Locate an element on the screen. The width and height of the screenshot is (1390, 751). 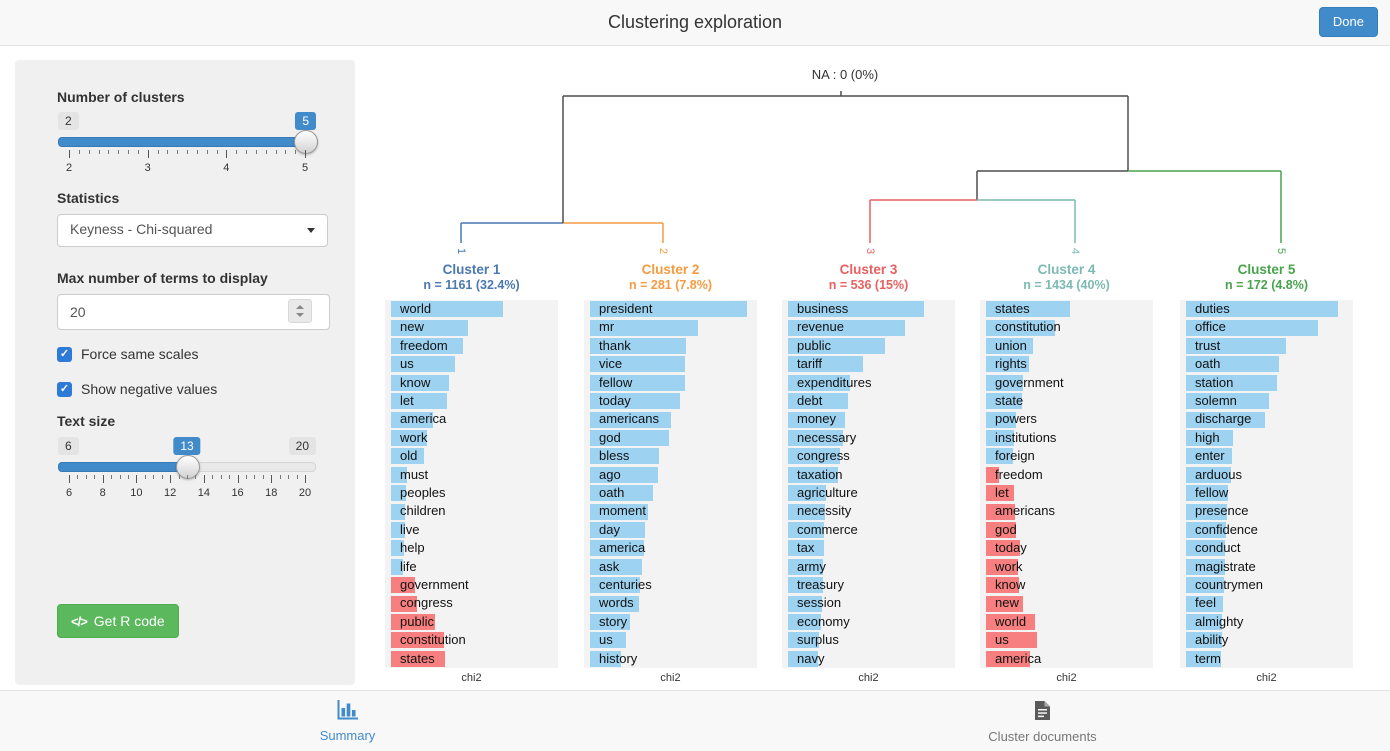
term-row: centuries is located at coordinates (670, 585).